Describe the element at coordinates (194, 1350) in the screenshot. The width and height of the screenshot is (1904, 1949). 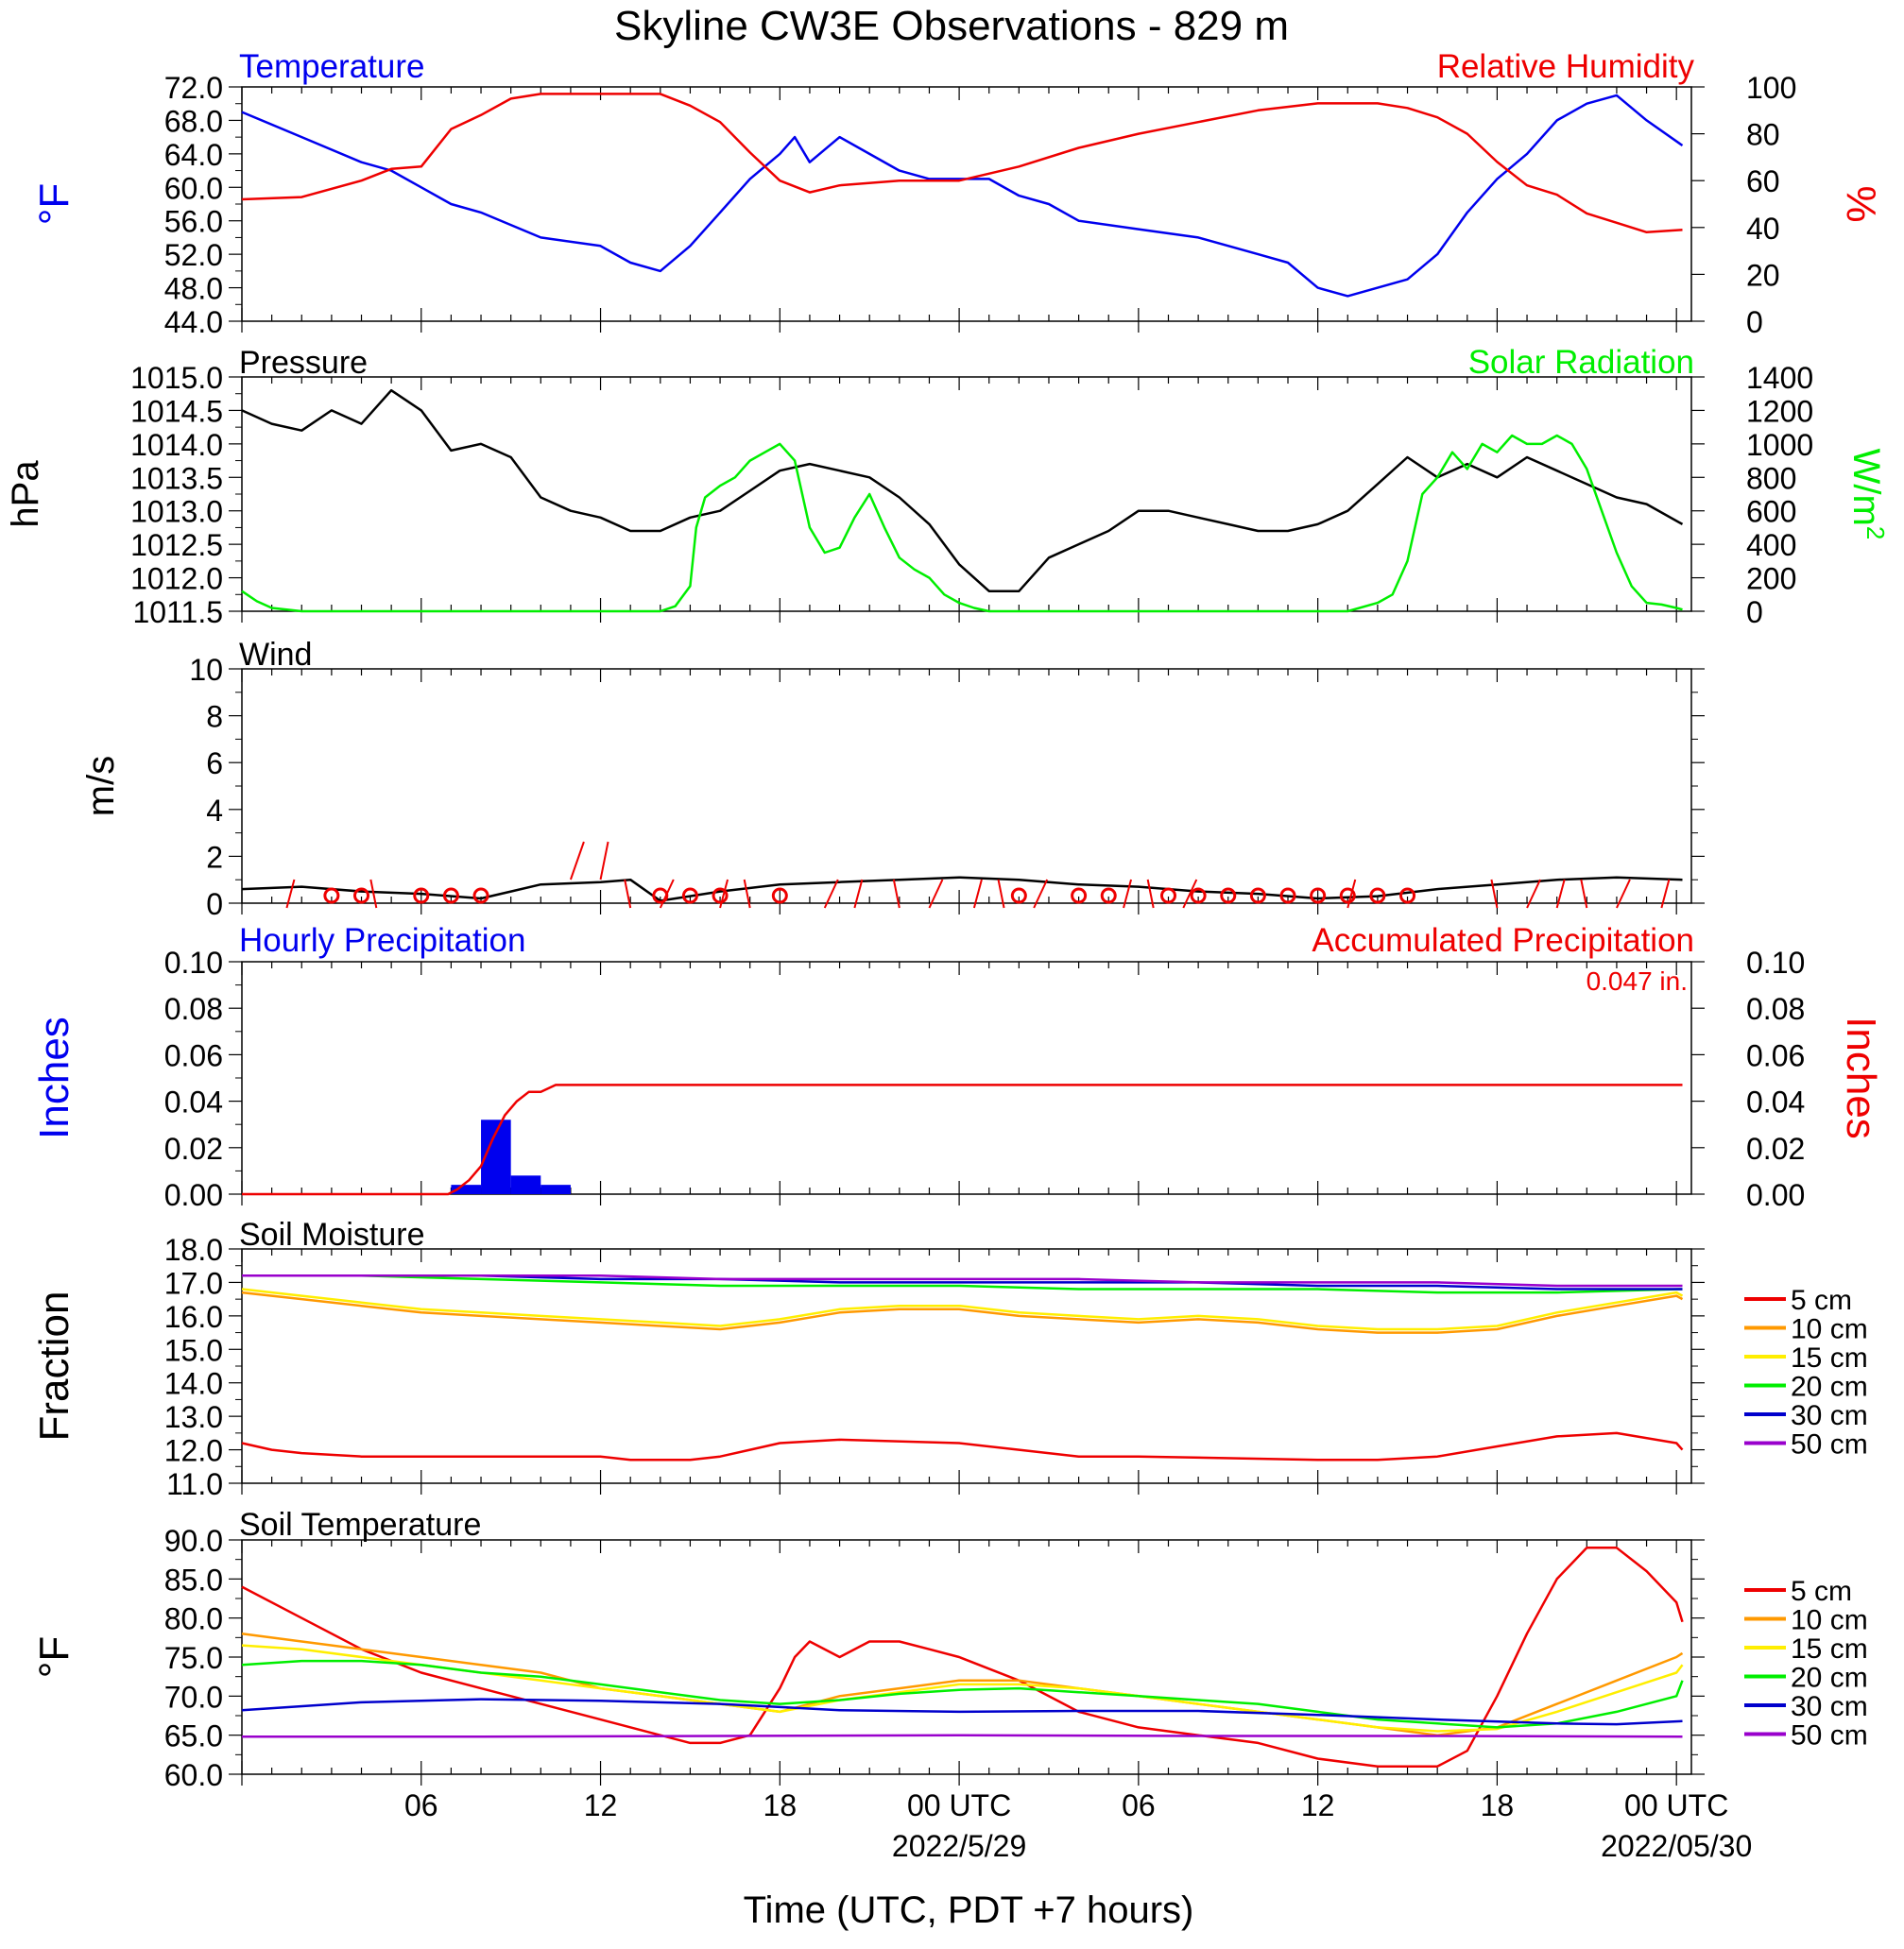
I see `soil_moisture-ytick-label: 15.0` at that location.